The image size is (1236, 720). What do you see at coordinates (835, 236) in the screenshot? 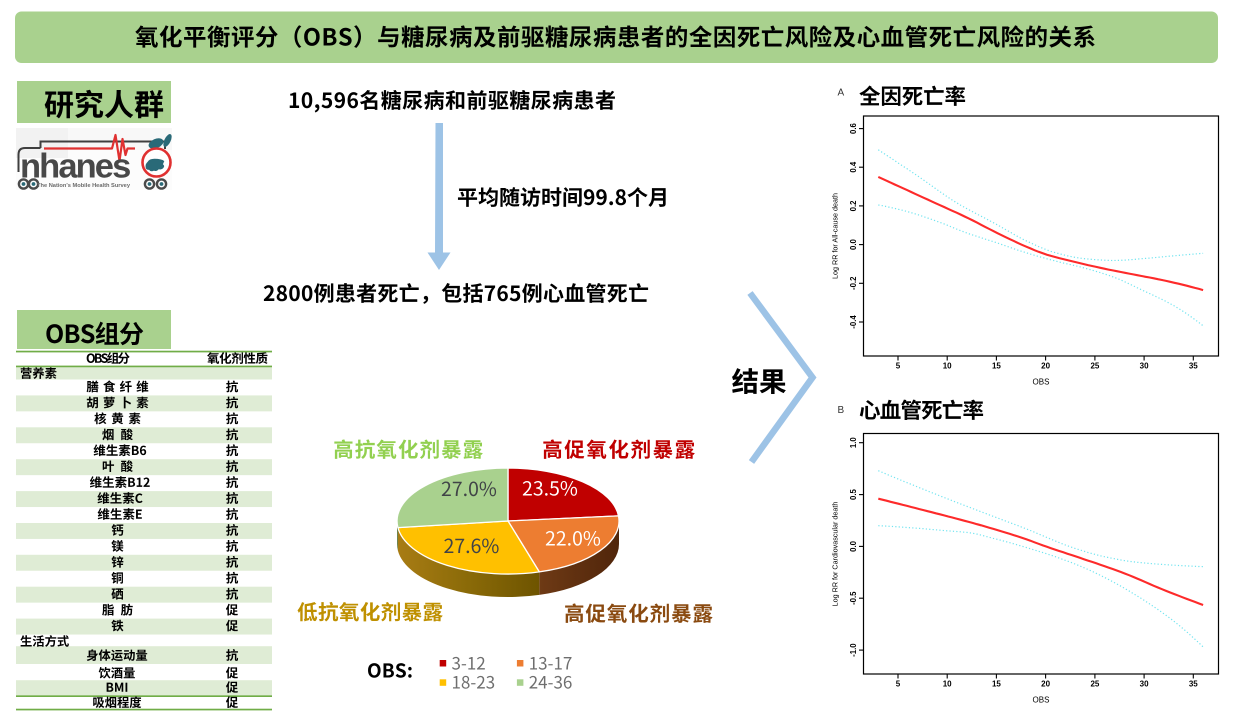
I see `svg-text: Log RR for All-cause death` at bounding box center [835, 236].